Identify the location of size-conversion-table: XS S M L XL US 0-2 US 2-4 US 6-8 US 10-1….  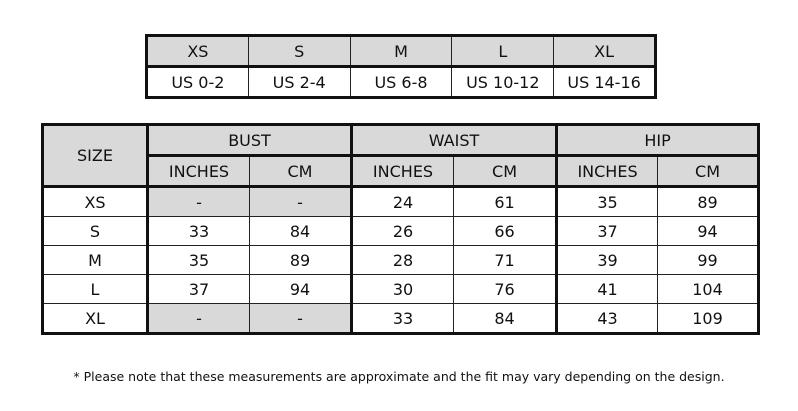
(401, 66).